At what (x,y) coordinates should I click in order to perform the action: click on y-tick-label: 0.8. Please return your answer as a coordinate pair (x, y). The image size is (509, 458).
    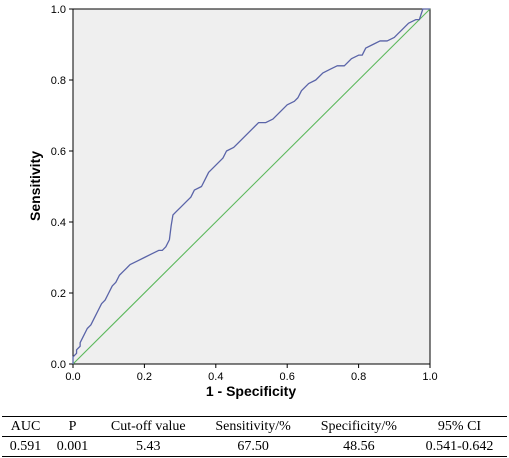
    Looking at the image, I should click on (58, 81).